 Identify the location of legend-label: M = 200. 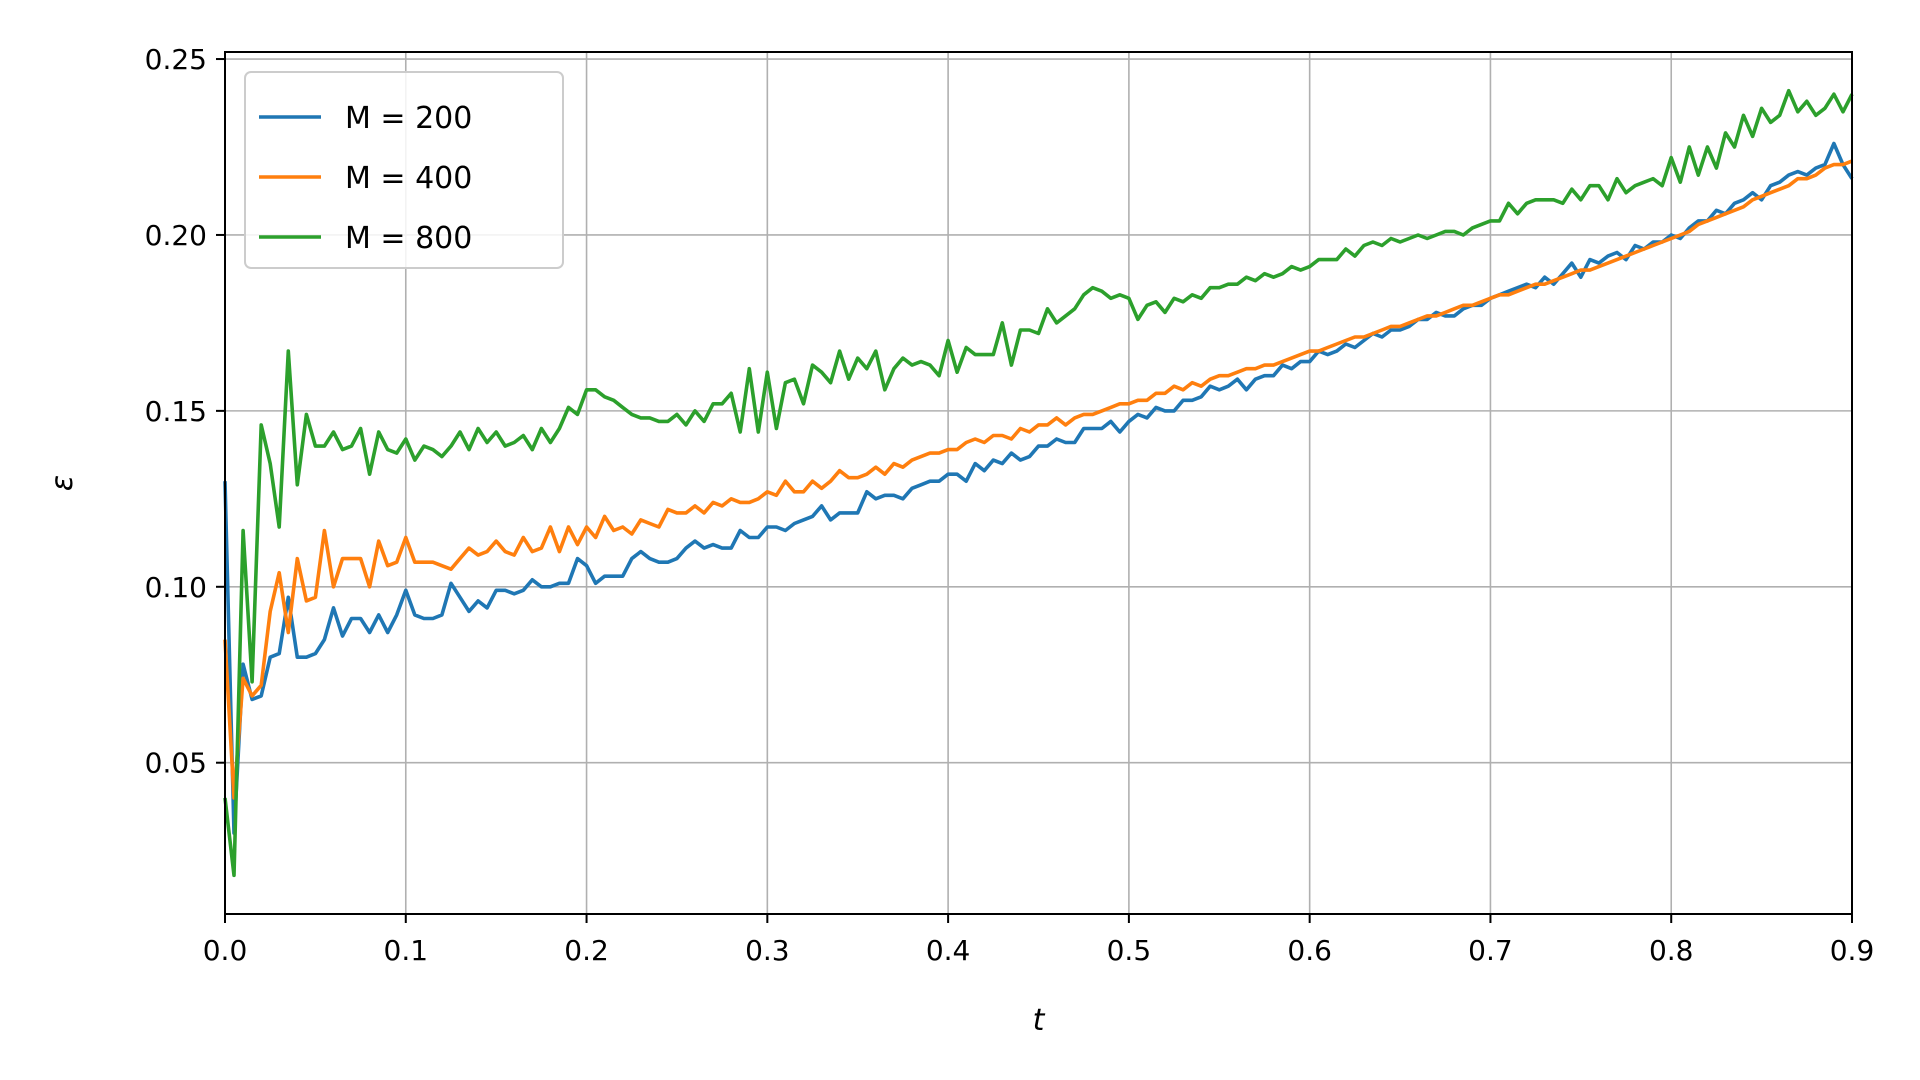
(408, 118).